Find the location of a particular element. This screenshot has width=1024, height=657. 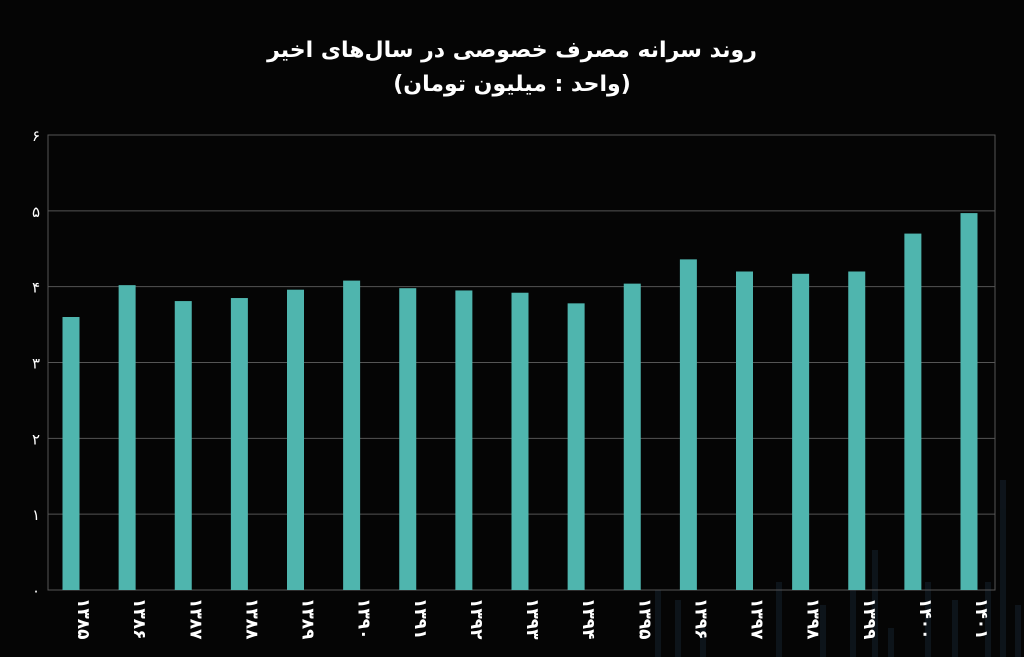

x-tick-label: ۱۳۸۶ is located at coordinates (139, 619).